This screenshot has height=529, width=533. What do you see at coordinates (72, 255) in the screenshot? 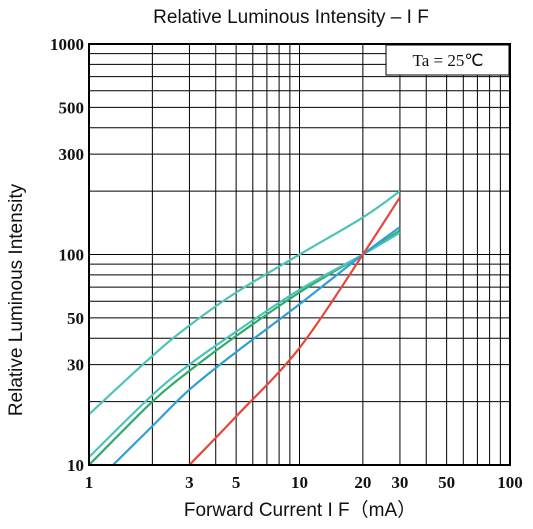
I see `y-tick-label: 100` at bounding box center [72, 255].